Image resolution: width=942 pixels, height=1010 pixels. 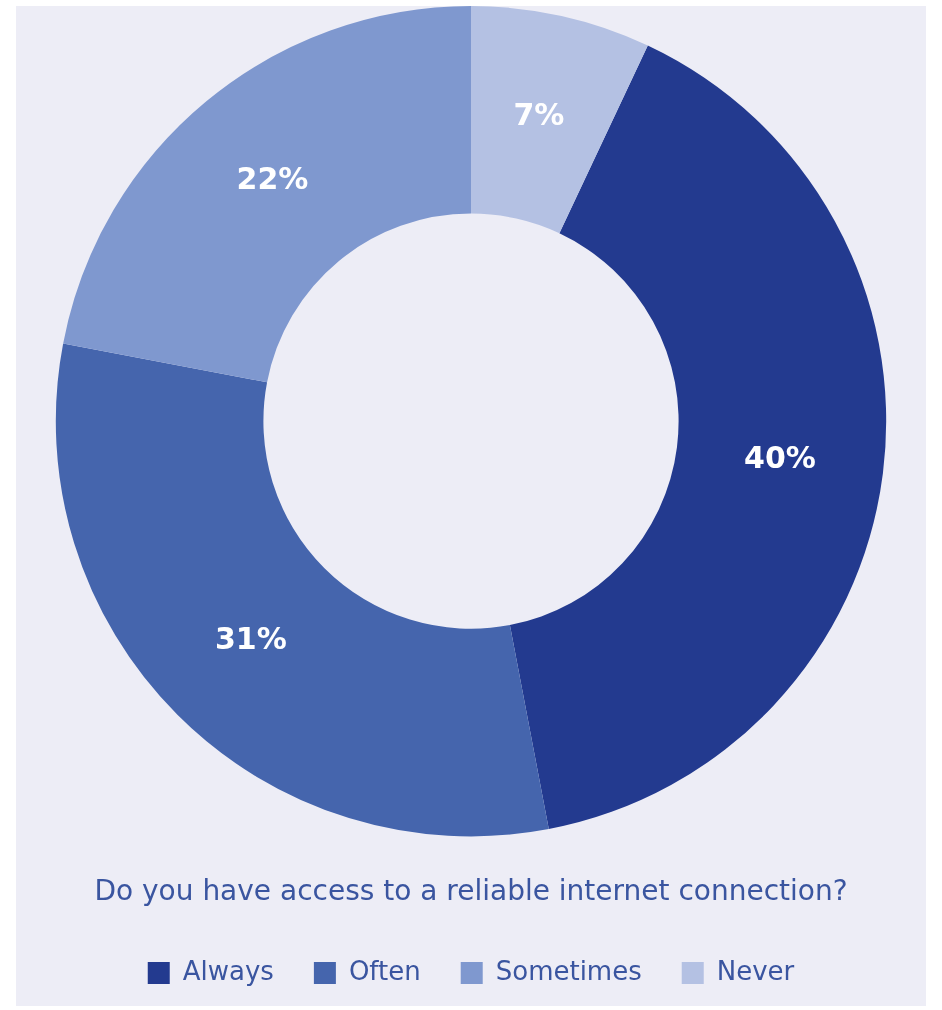 What do you see at coordinates (228, 970) in the screenshot?
I see `legend-label: Always` at bounding box center [228, 970].